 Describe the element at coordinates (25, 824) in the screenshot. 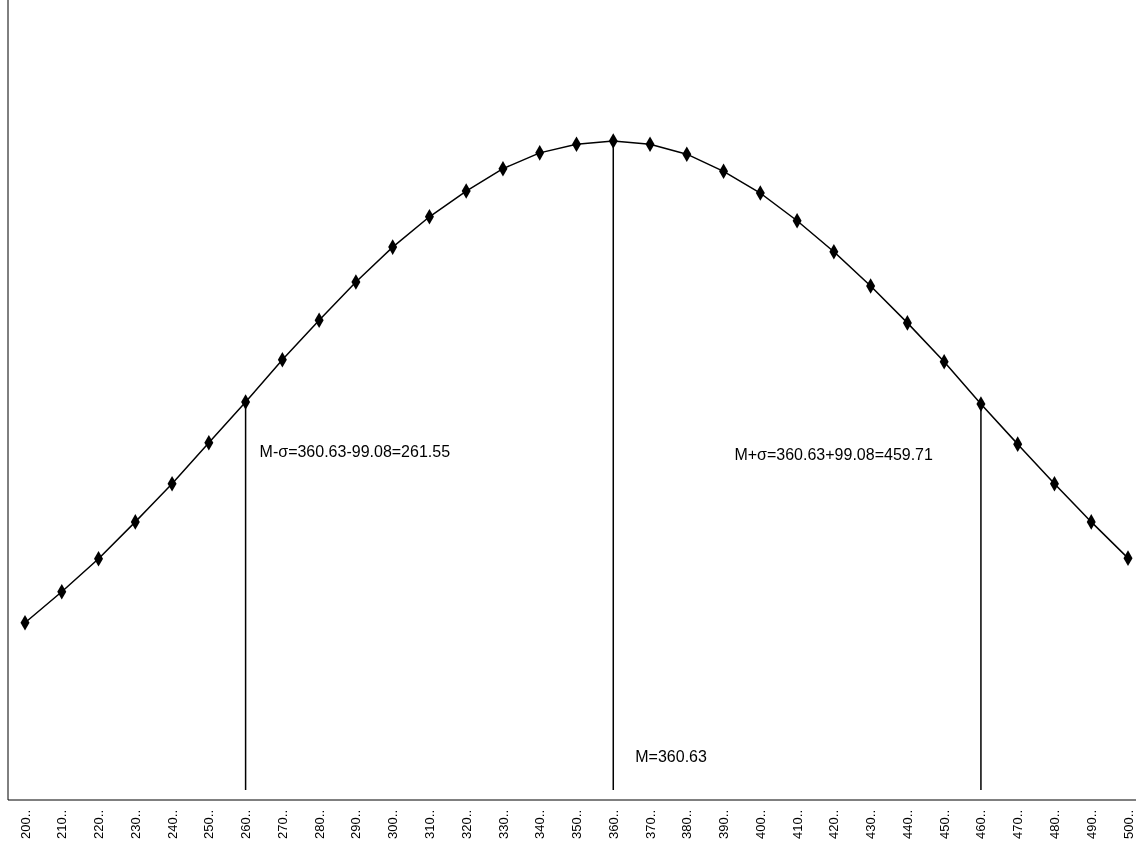

I see `x-tick-label: 200..` at that location.